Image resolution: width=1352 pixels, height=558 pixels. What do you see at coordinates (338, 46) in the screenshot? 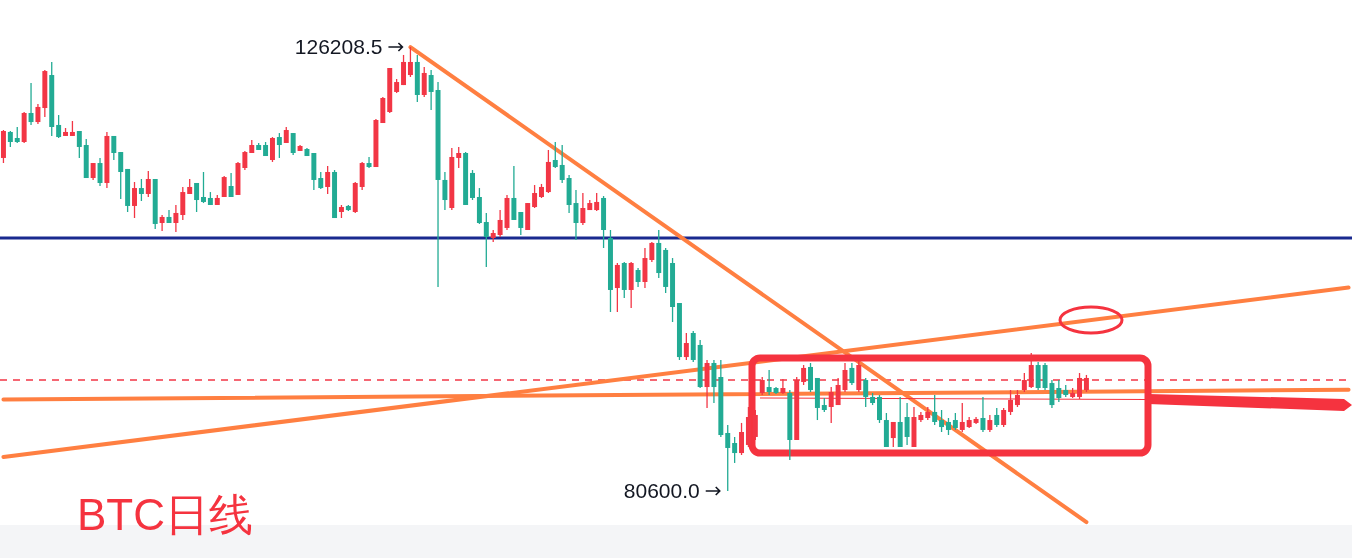
I see `annotation: 126208.5` at bounding box center [338, 46].